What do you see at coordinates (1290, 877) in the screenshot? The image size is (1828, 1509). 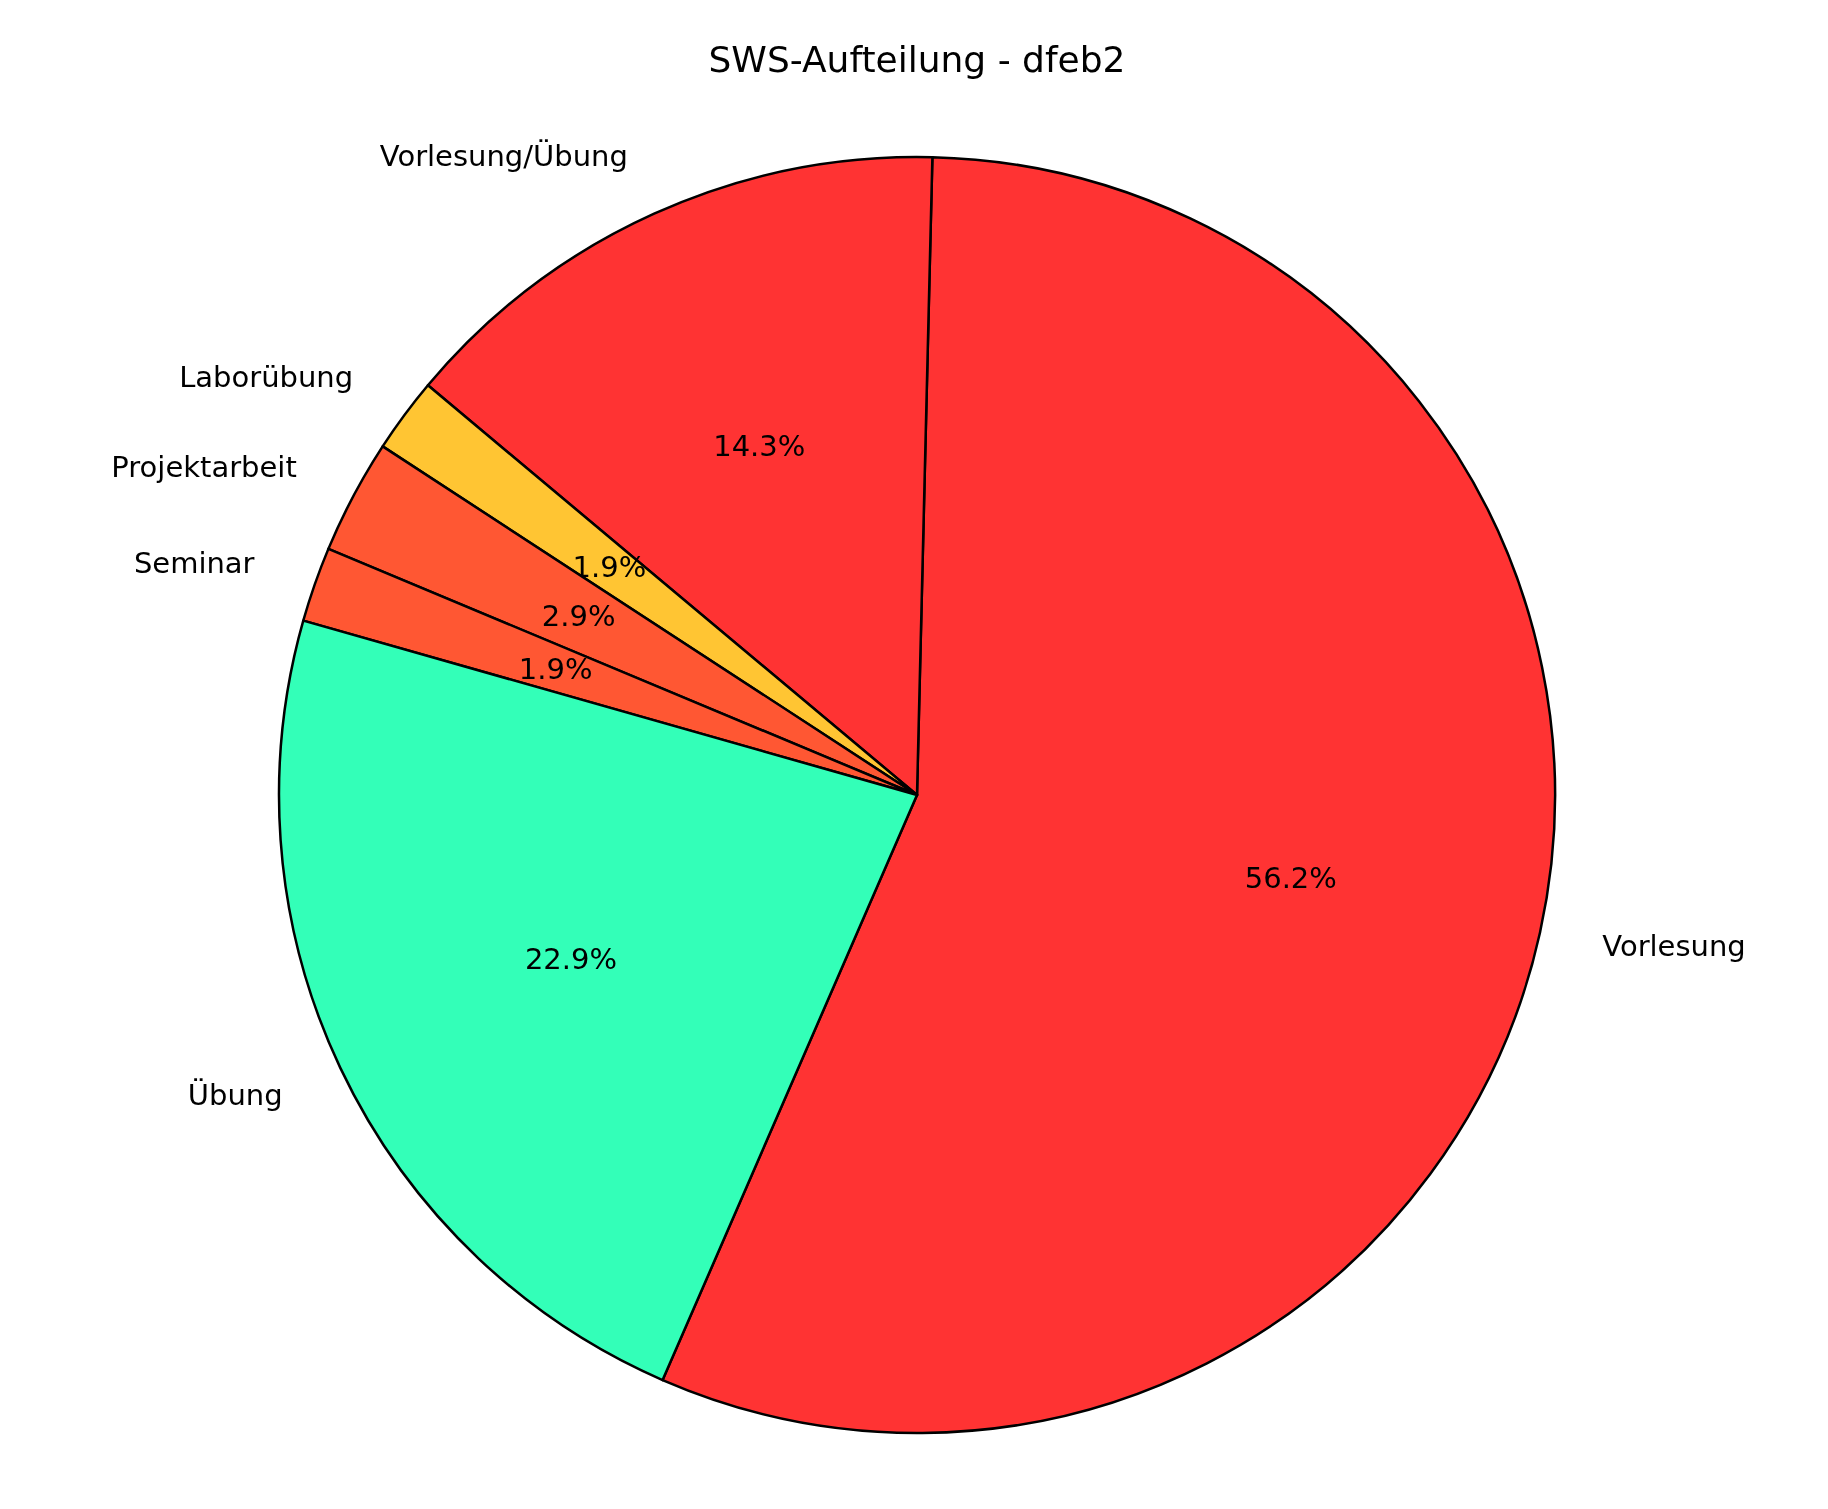 I see `data-label: 56.2%` at bounding box center [1290, 877].